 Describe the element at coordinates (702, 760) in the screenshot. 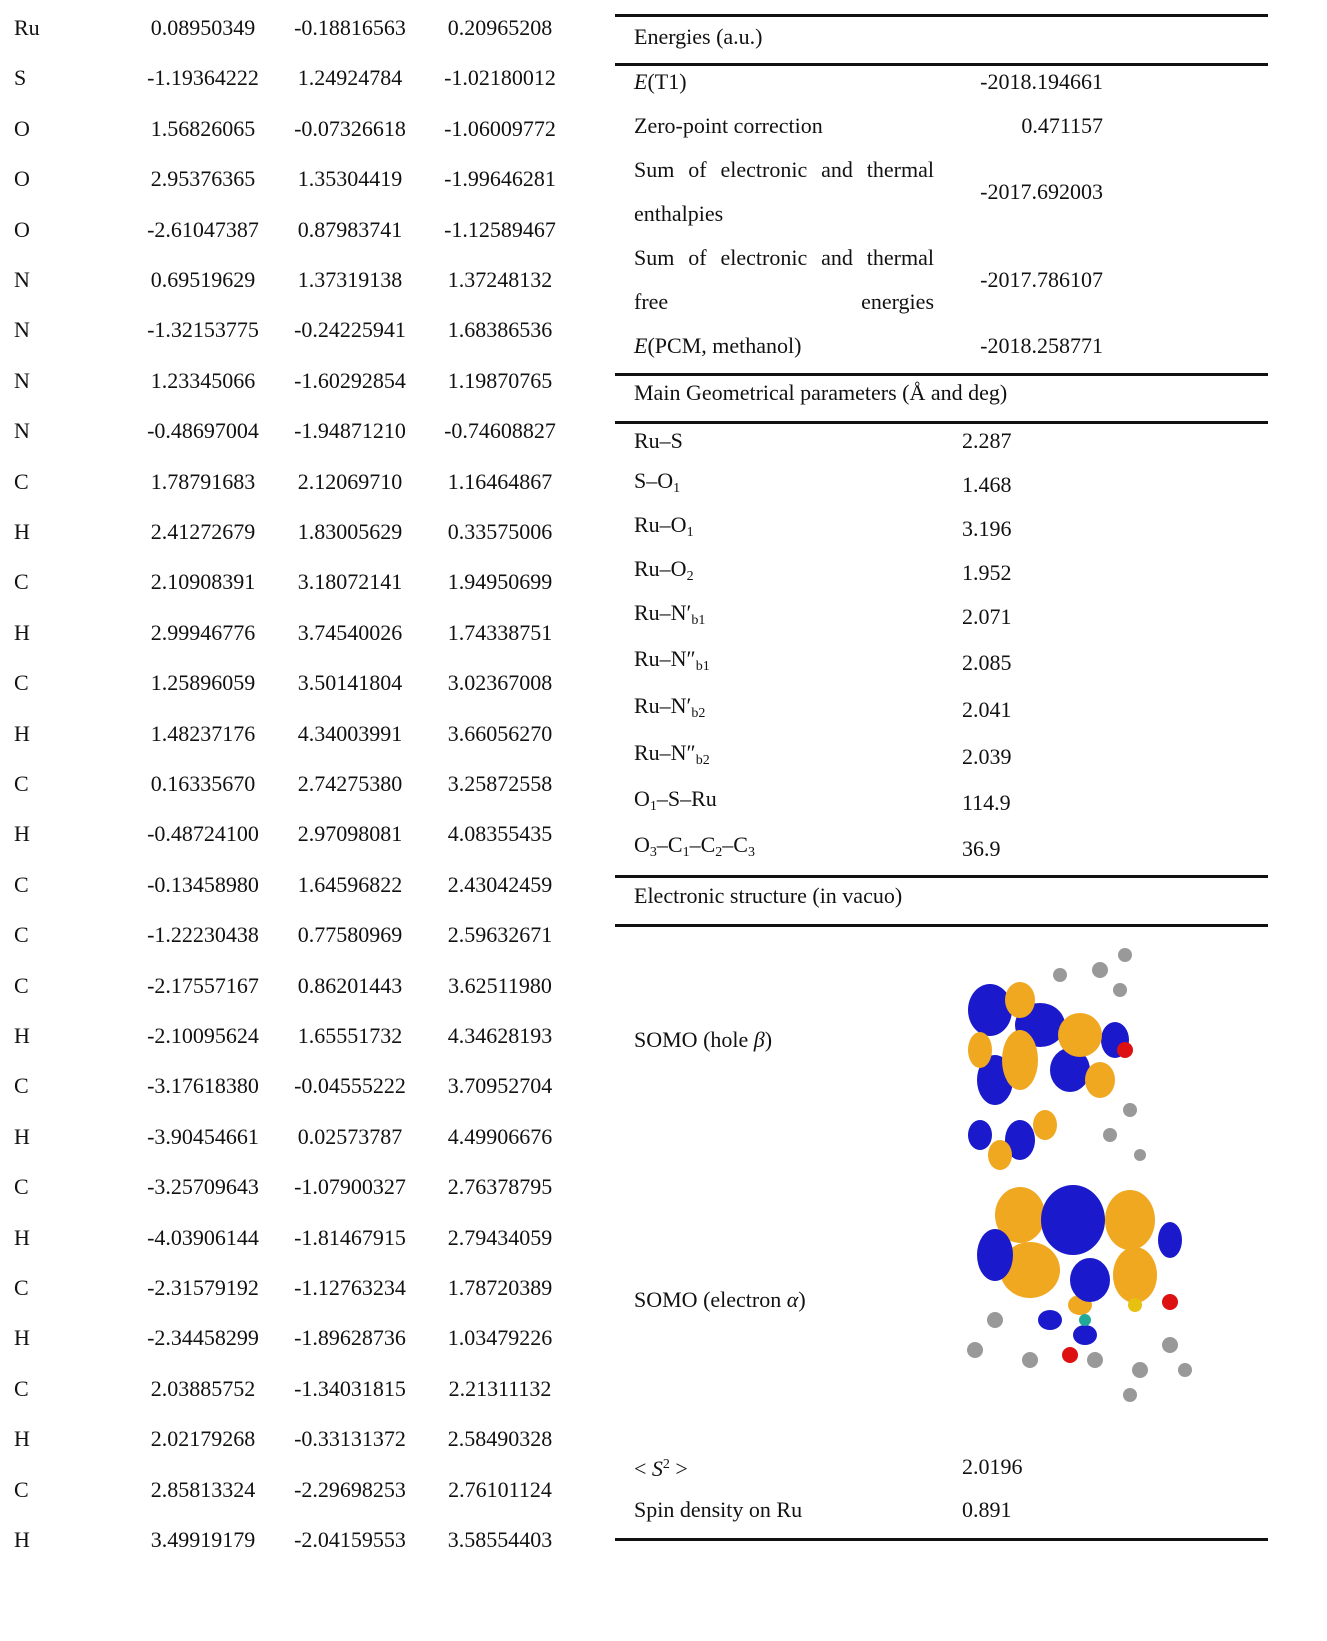

I see `label-part: b2` at that location.